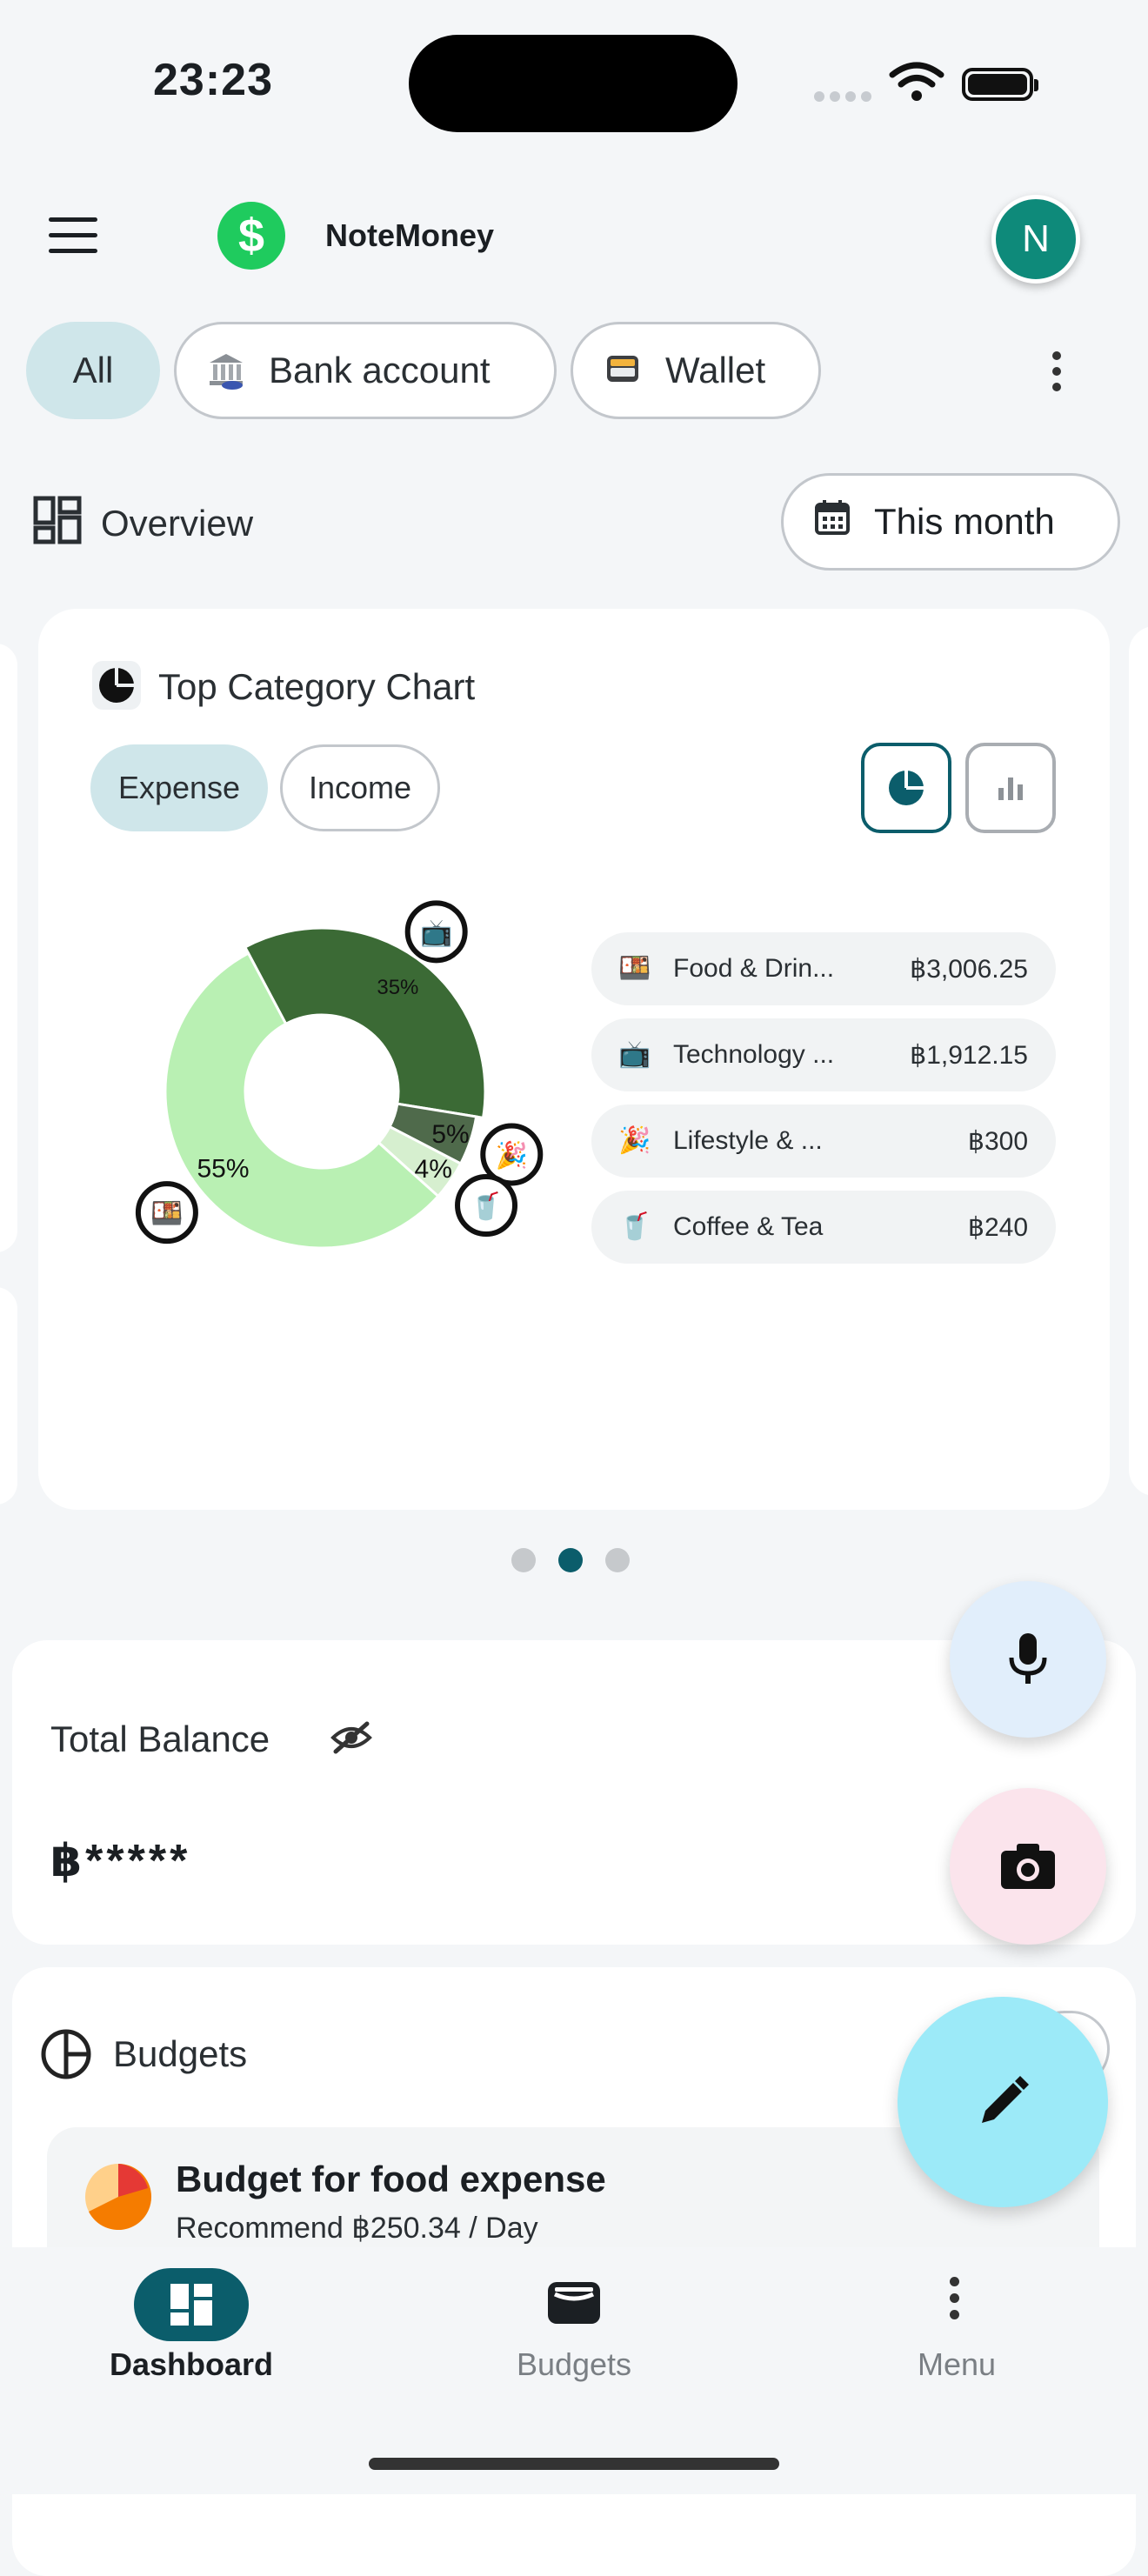 The image size is (1148, 2576). What do you see at coordinates (434, 1169) in the screenshot?
I see `donut-percent-label: 4%` at bounding box center [434, 1169].